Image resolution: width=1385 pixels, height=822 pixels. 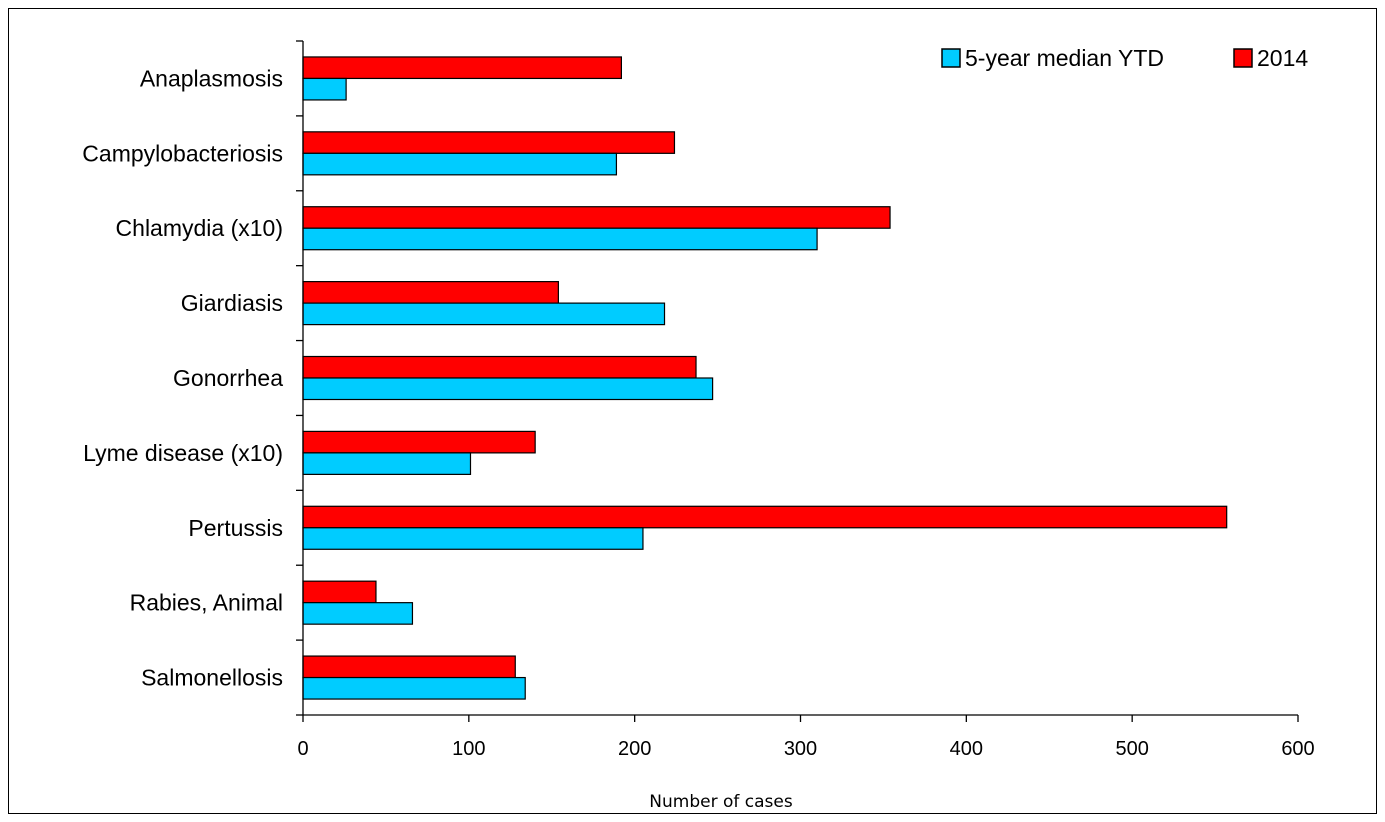 I want to click on category-label: Lyme disease (x10), so click(x=183, y=453).